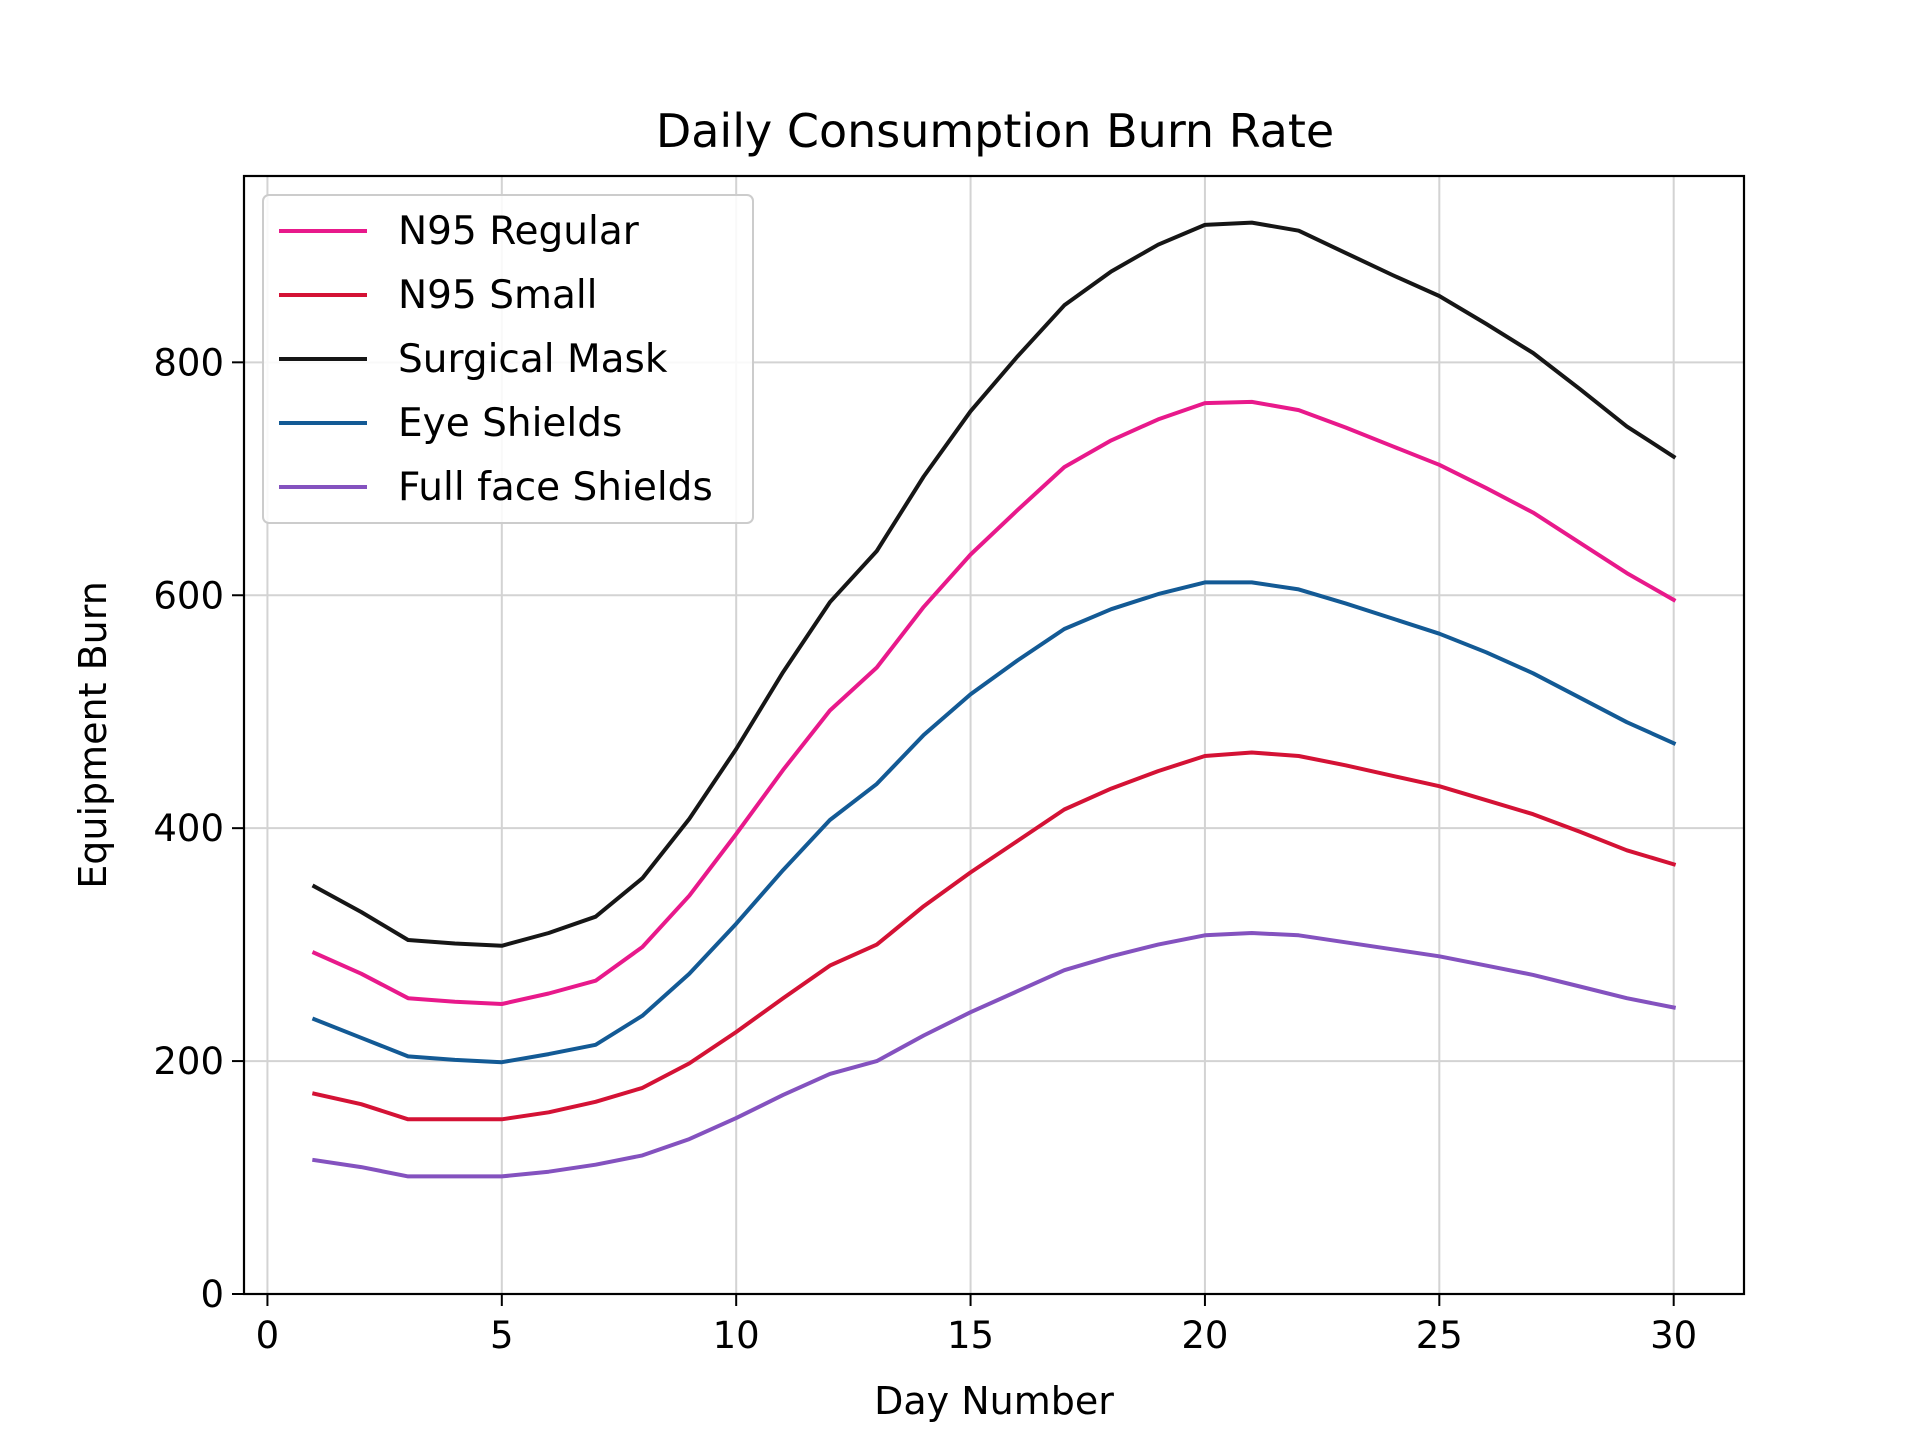 This screenshot has height=1440, width=1920. Describe the element at coordinates (994, 1401) in the screenshot. I see `x-axis-label: Day Number` at that location.